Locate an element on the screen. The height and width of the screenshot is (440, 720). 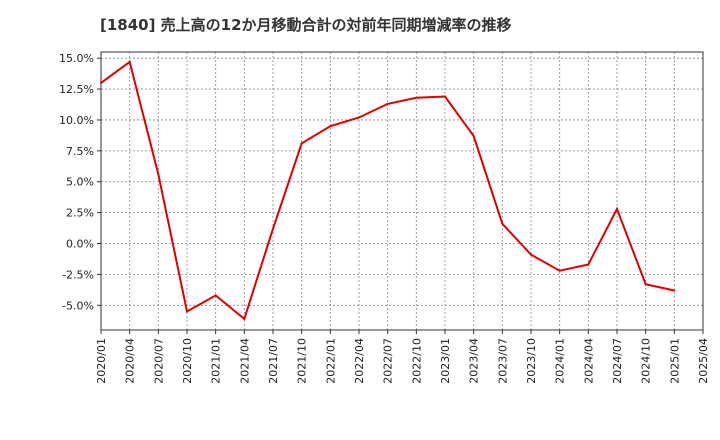
y-tick-label: 0.0% is located at coordinates (80, 244).